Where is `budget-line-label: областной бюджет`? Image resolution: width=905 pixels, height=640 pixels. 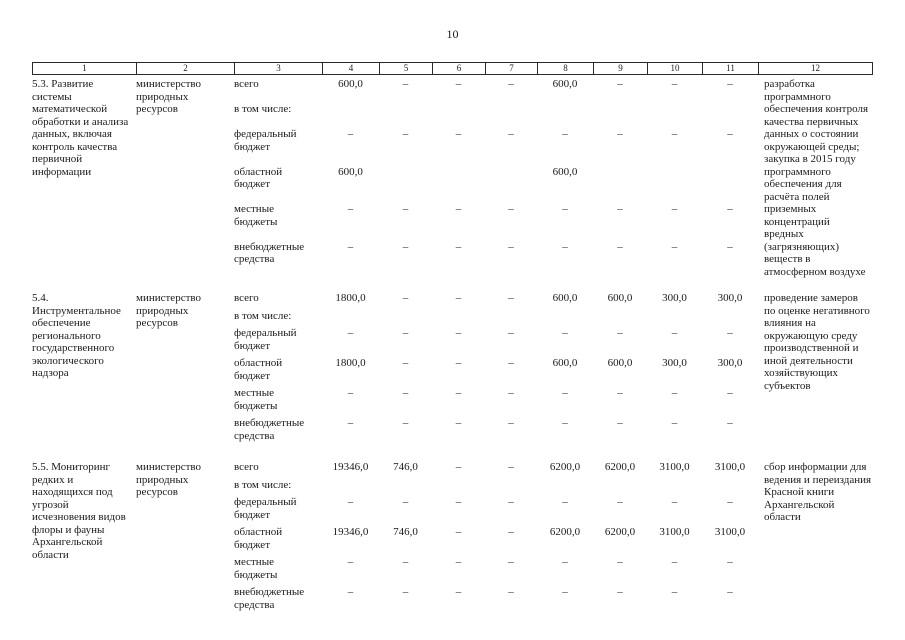 budget-line-label: областной бюджет is located at coordinates (258, 538).